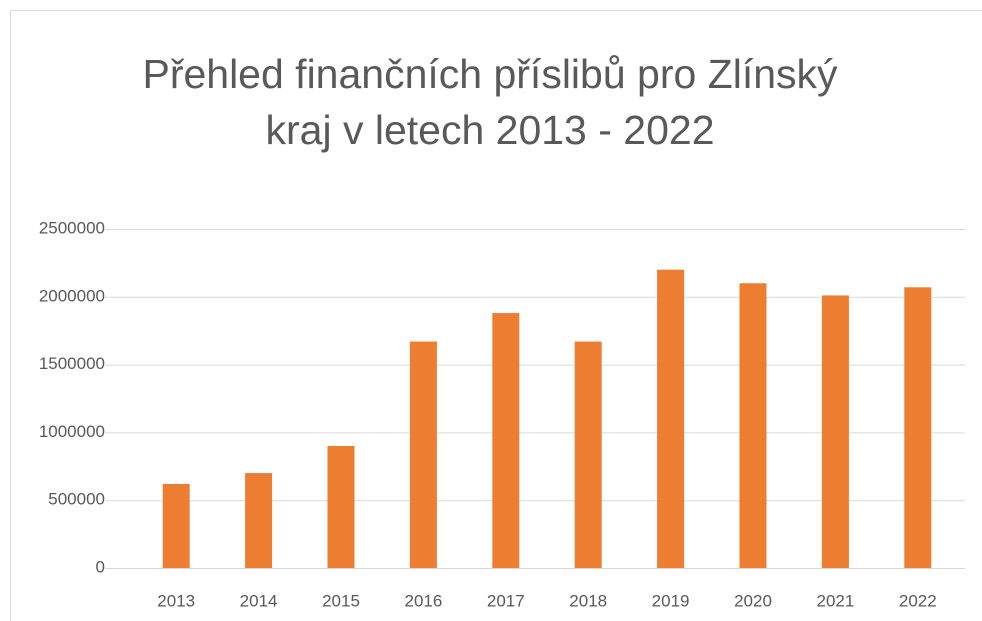 This screenshot has height=621, width=982. What do you see at coordinates (341, 600) in the screenshot?
I see `x-tick-label: 2015` at bounding box center [341, 600].